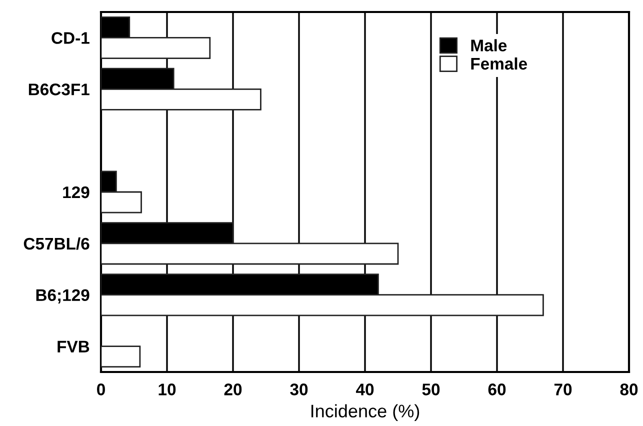 This screenshot has height=426, width=643. I want to click on x-axis-title: Incidence (%), so click(365, 413).